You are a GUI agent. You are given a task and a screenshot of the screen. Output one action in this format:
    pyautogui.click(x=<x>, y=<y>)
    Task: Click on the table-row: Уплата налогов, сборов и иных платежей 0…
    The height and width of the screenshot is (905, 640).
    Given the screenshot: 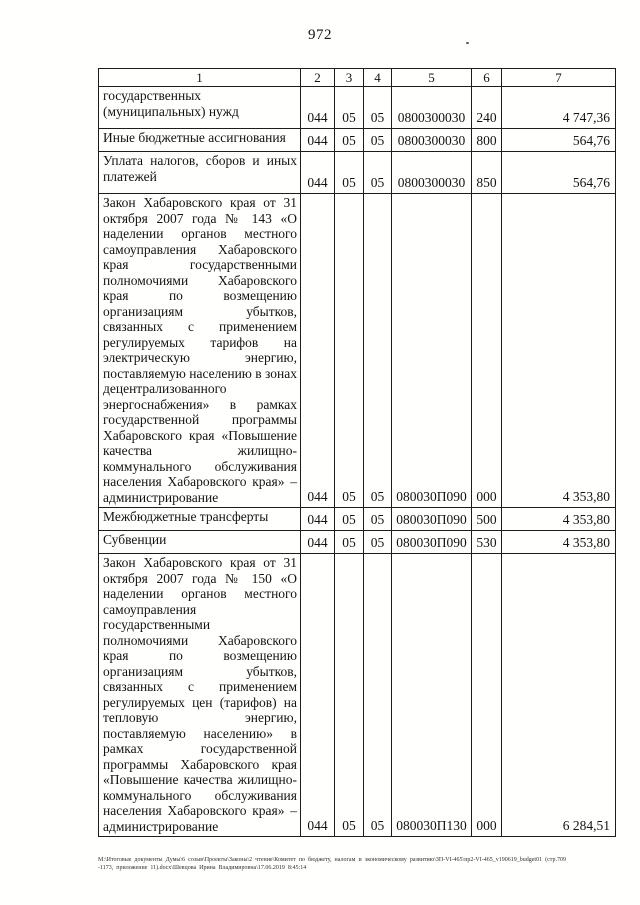 What is the action you would take?
    pyautogui.click(x=357, y=172)
    